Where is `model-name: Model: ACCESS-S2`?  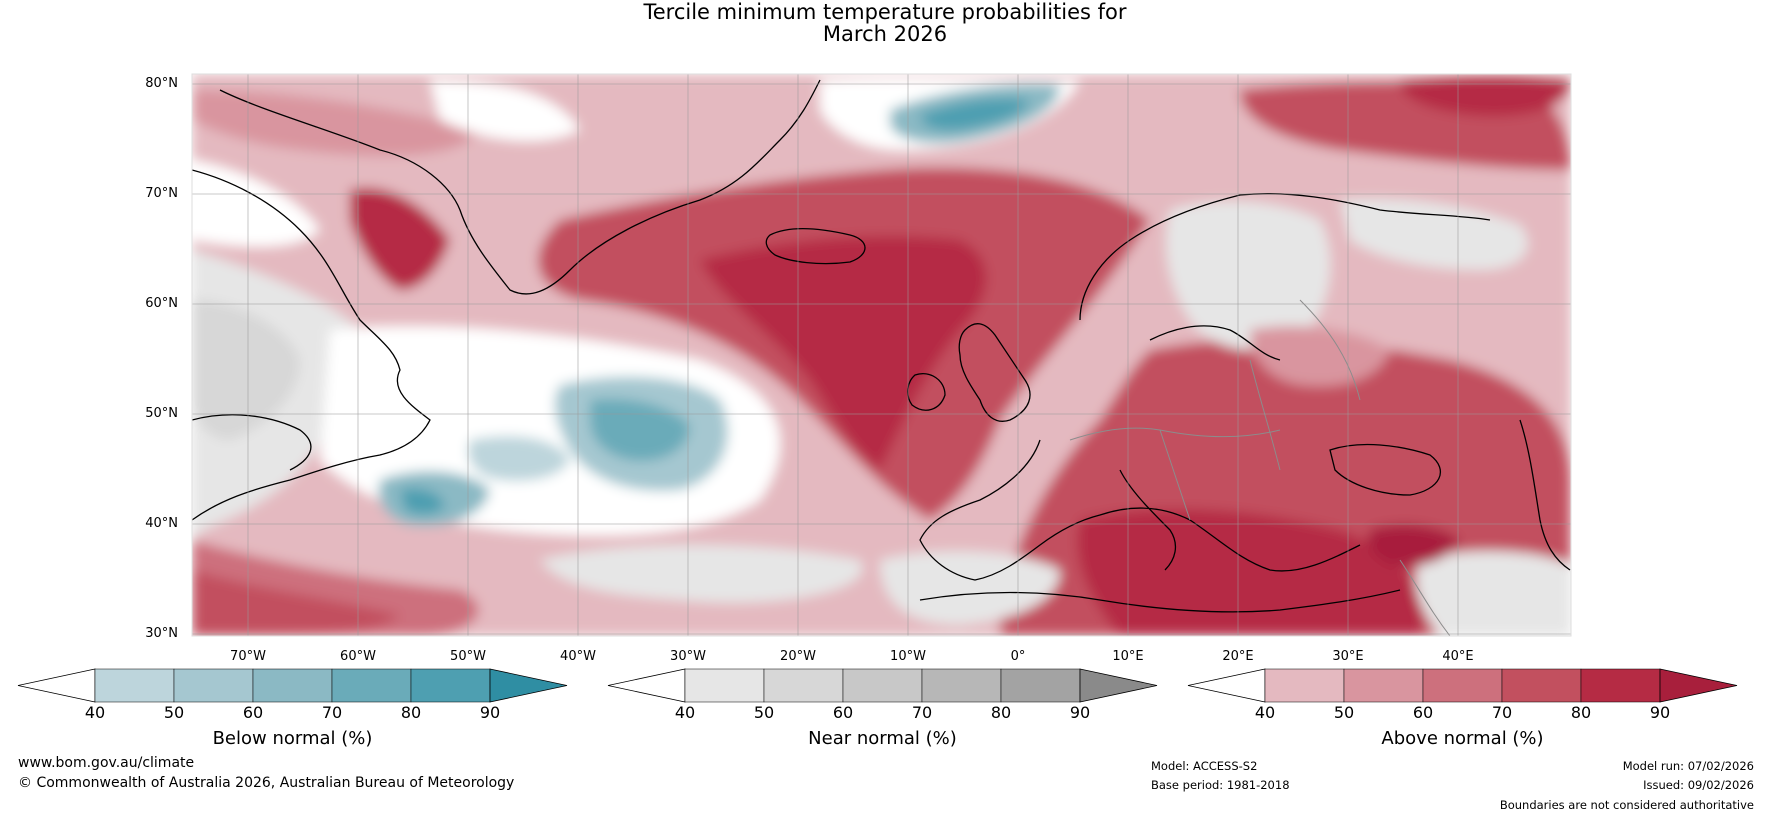 model-name: Model: ACCESS-S2 is located at coordinates (1204, 766).